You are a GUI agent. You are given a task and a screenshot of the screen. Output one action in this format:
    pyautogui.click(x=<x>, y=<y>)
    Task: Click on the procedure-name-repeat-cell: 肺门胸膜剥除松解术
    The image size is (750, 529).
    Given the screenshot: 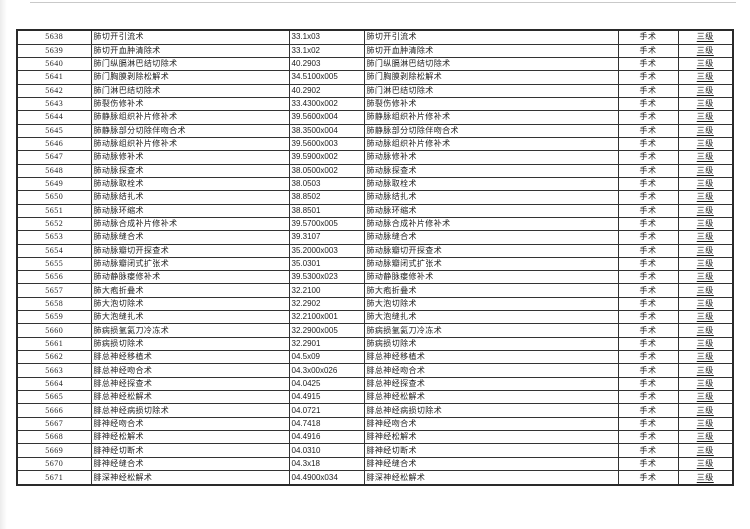 What is the action you would take?
    pyautogui.click(x=491, y=77)
    